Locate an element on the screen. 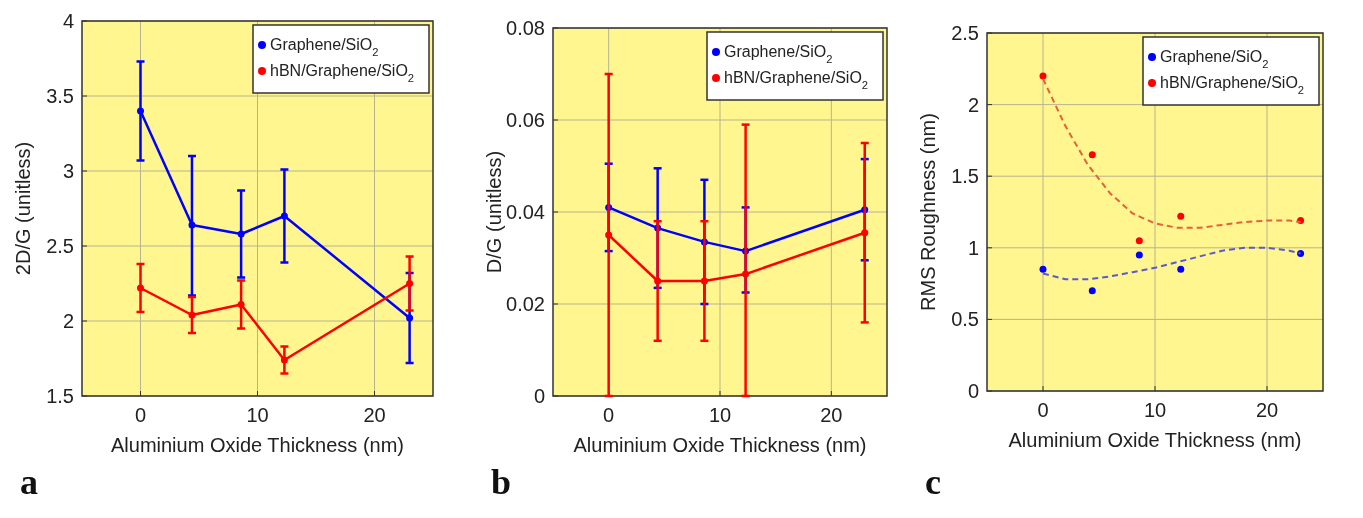 The height and width of the screenshot is (518, 1363). y-tick-label: 0.08 is located at coordinates (525, 28).